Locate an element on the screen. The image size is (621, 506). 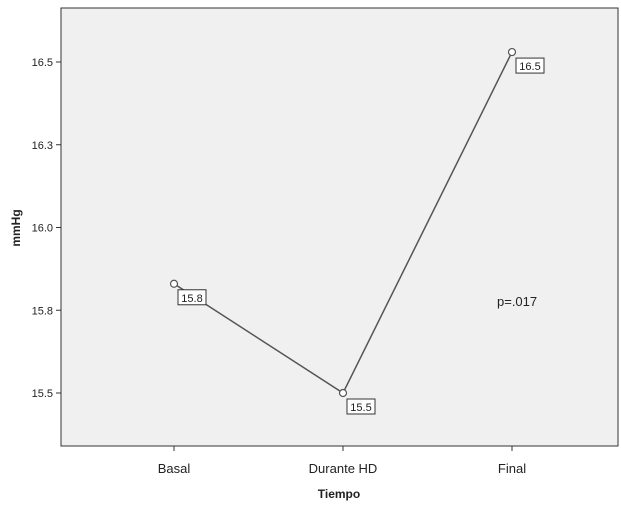
x-tick-label: Durante HD is located at coordinates (343, 468).